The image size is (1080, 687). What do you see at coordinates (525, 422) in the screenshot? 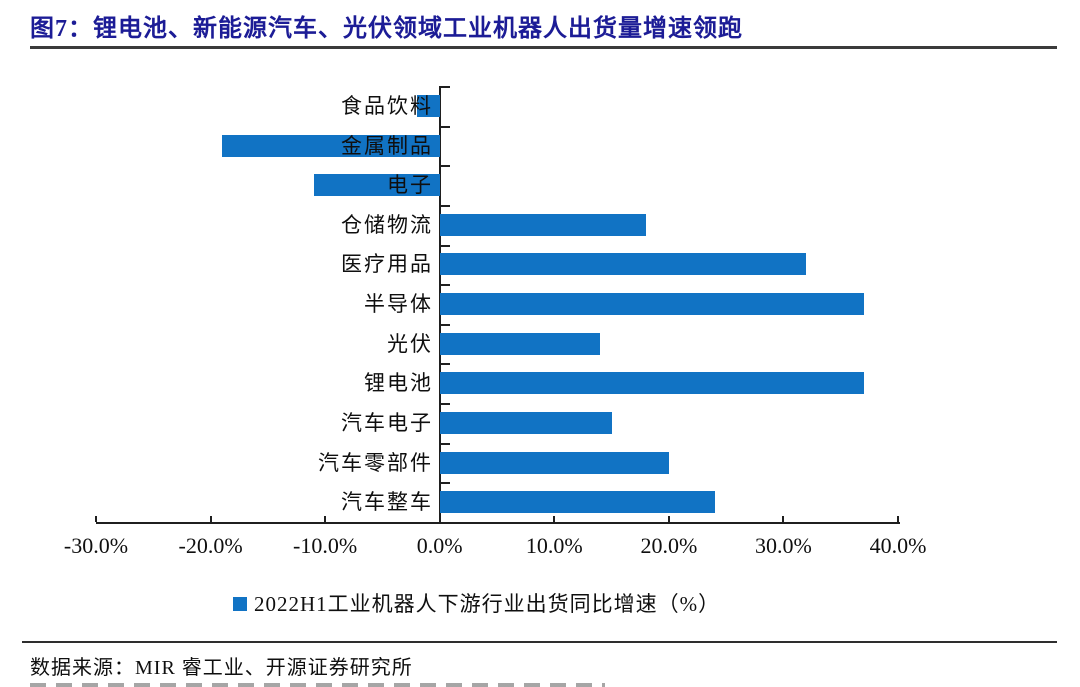
I see `bar-汽车电子` at bounding box center [525, 422].